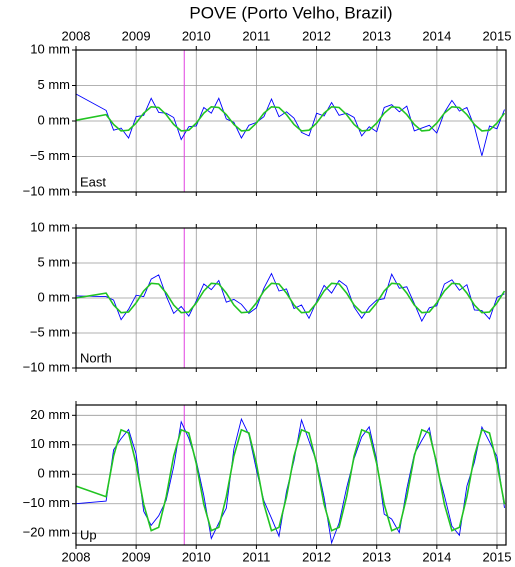 This screenshot has height=567, width=515. Describe the element at coordinates (50, 414) in the screenshot. I see `y-tick-label: 20 mm` at that location.